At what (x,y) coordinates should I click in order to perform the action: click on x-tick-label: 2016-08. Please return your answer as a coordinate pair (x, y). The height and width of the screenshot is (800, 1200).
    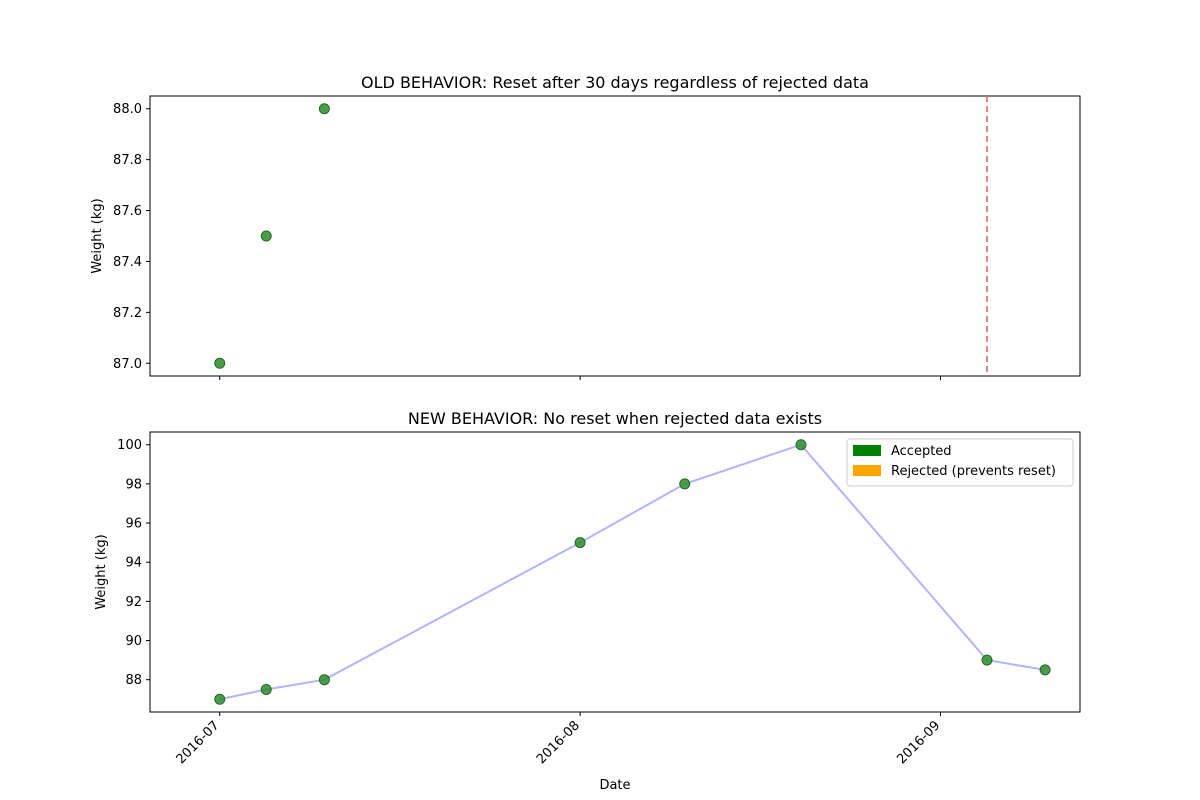
    Looking at the image, I should click on (558, 742).